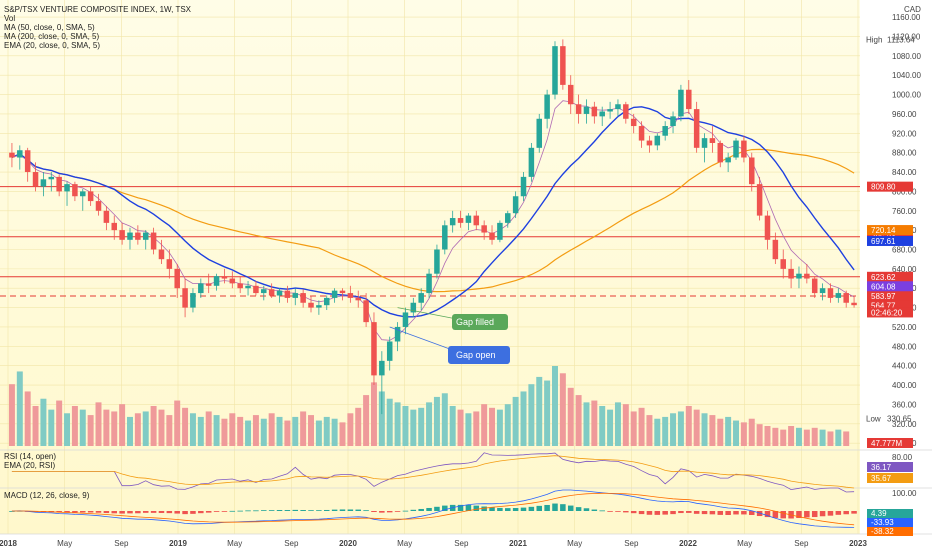 The image size is (932, 550). What do you see at coordinates (899, 419) in the screenshot?
I see `low-value: 330.65` at bounding box center [899, 419].